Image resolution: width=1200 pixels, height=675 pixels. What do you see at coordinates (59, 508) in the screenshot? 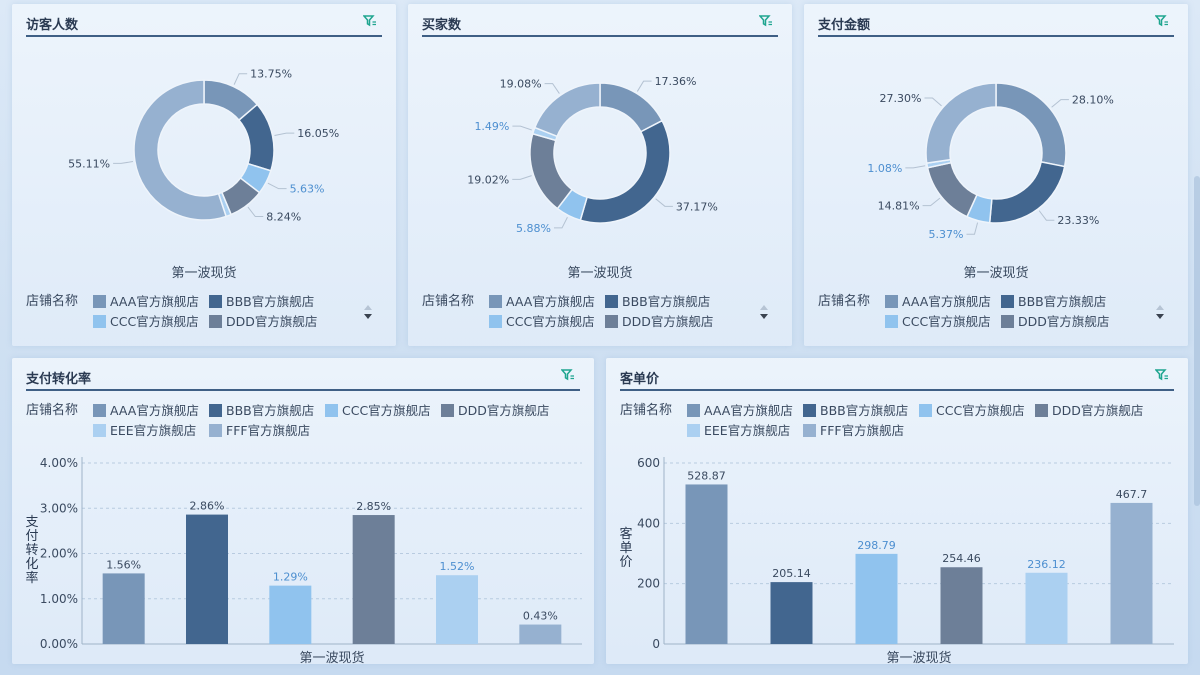
I see `y-tick-label: 3.00%` at bounding box center [59, 508].